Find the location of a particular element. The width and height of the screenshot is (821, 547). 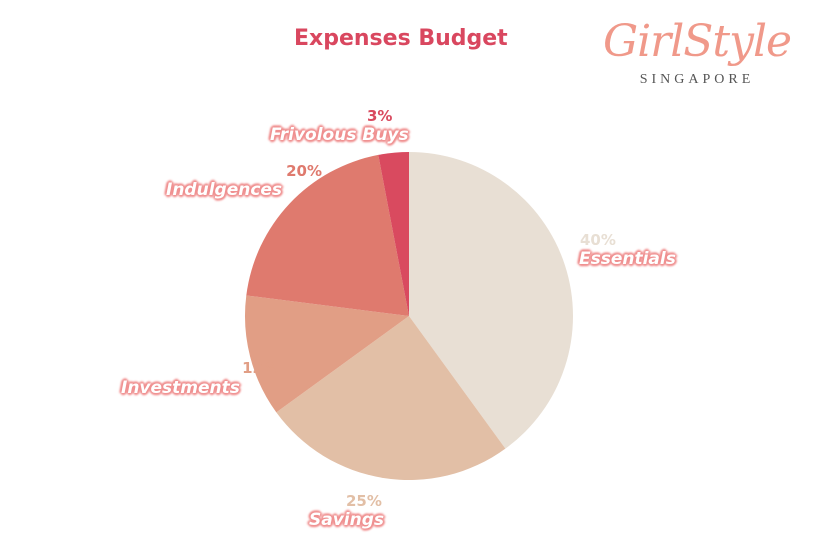

logo-script: GirlStyle is located at coordinates (697, 41).